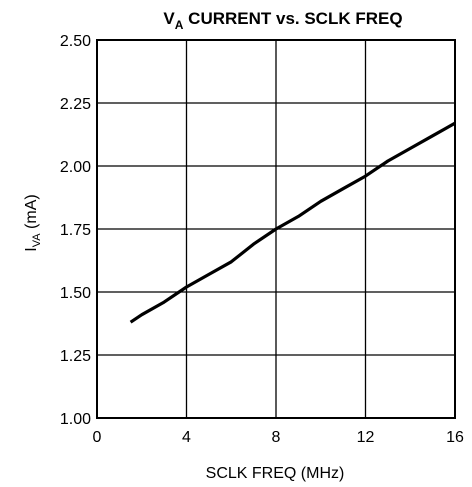  I want to click on y-axis-label-main: I, so click(31, 249).